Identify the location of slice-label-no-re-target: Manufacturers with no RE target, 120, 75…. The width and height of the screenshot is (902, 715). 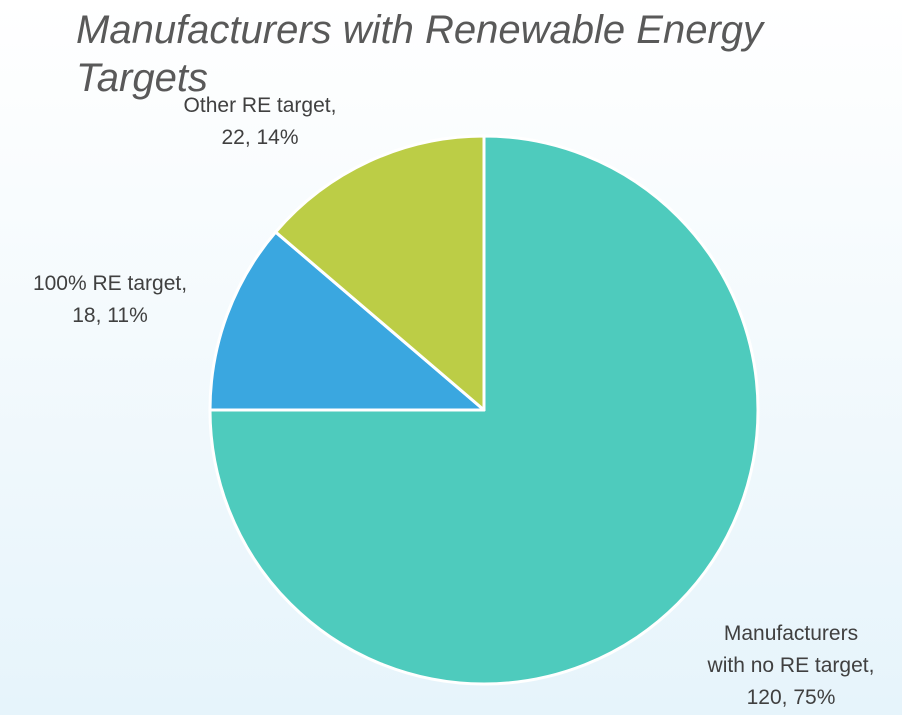
(791, 666).